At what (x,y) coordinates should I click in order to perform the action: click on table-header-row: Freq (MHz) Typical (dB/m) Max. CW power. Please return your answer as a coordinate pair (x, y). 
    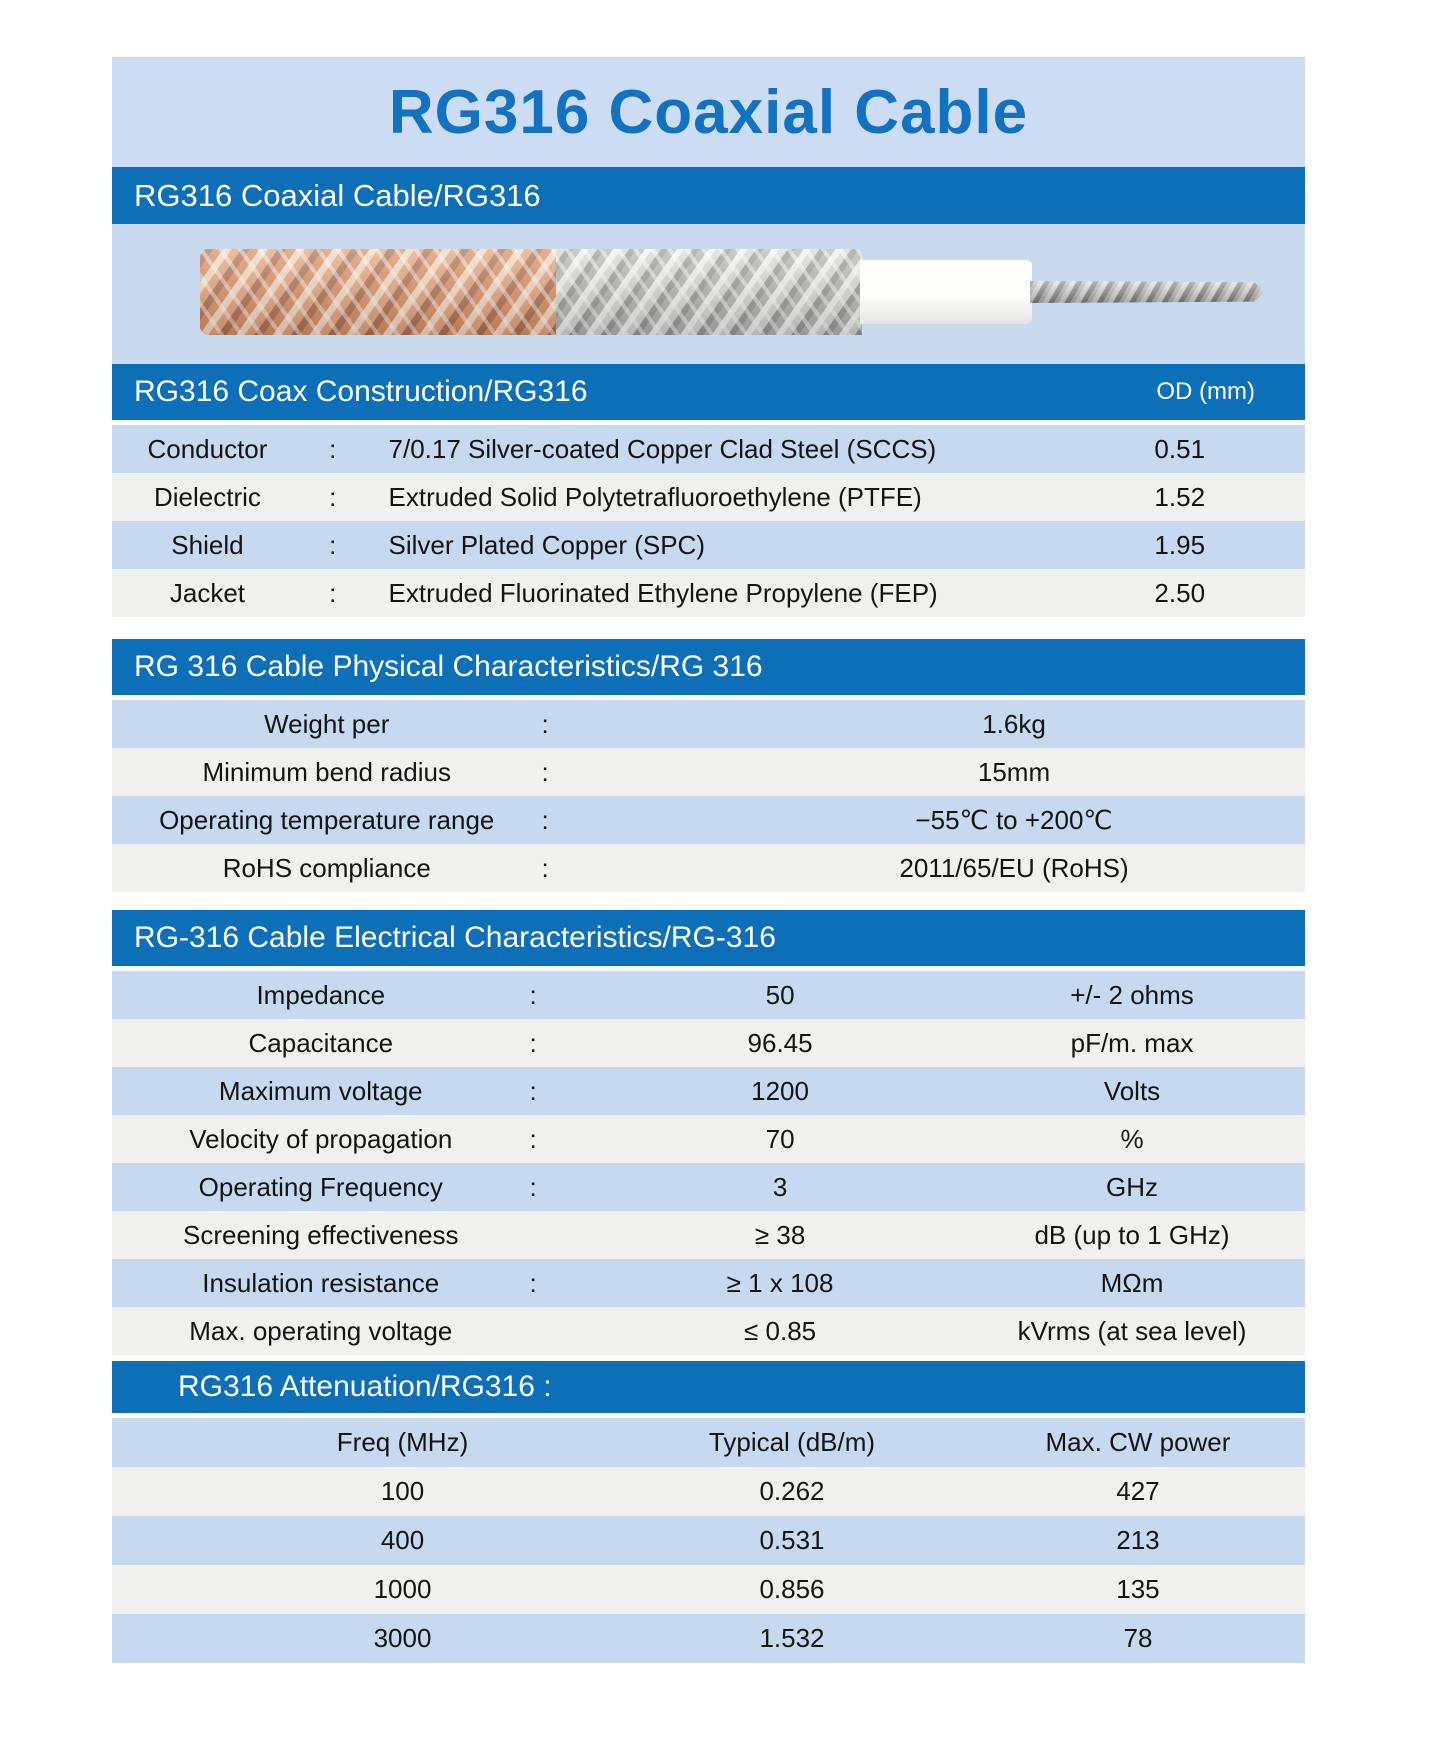
    Looking at the image, I should click on (708, 1442).